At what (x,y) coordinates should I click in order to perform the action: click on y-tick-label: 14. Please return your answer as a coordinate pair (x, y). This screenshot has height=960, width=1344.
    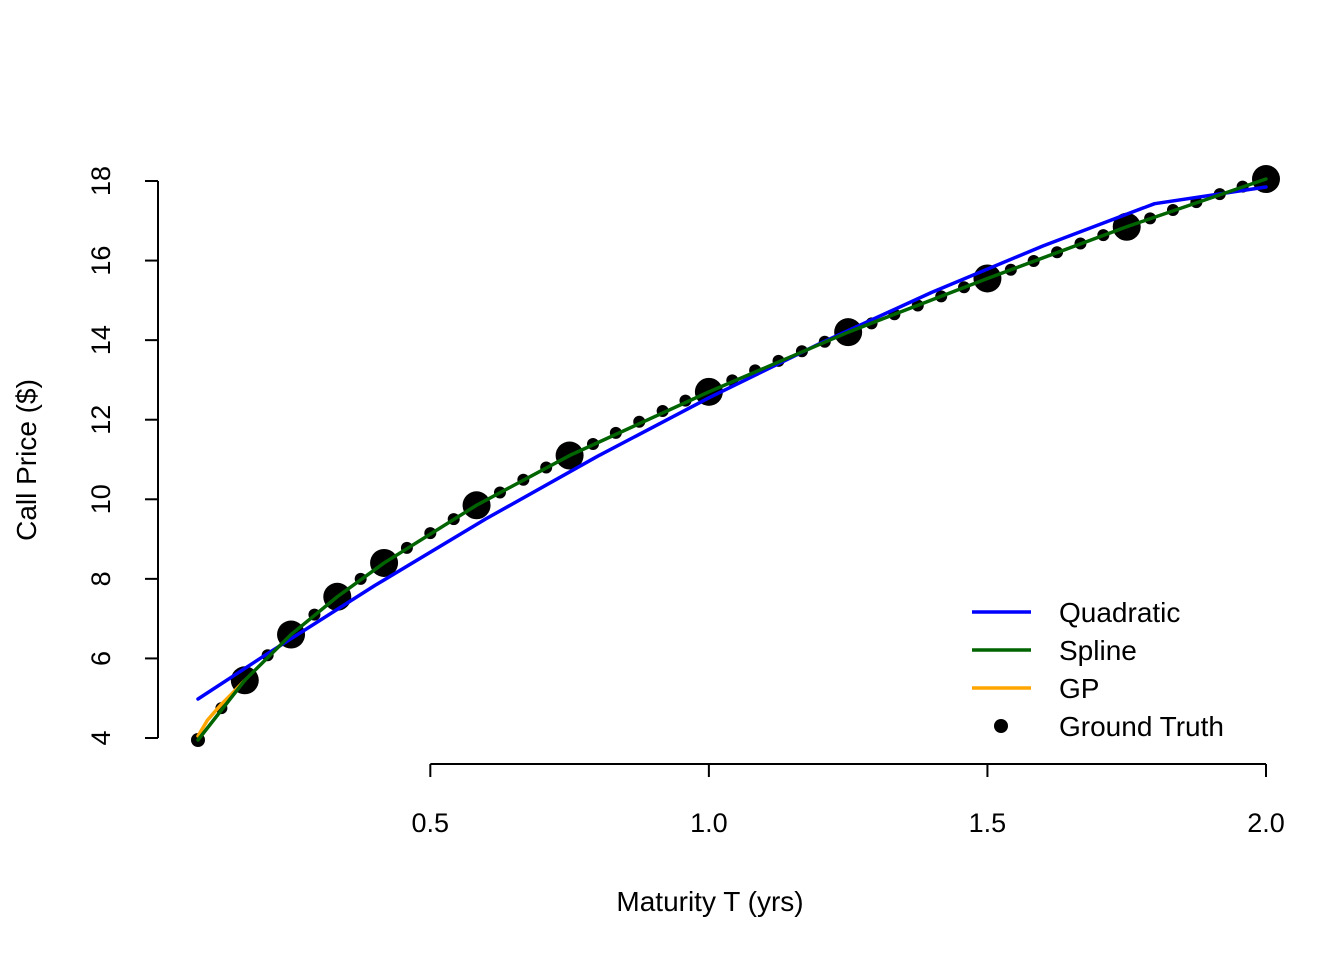
    Looking at the image, I should click on (101, 340).